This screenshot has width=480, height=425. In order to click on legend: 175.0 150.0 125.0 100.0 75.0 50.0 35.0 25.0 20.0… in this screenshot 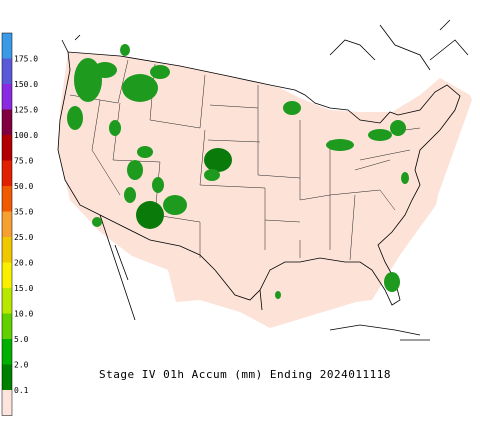, I will do `click(19, 224)`.